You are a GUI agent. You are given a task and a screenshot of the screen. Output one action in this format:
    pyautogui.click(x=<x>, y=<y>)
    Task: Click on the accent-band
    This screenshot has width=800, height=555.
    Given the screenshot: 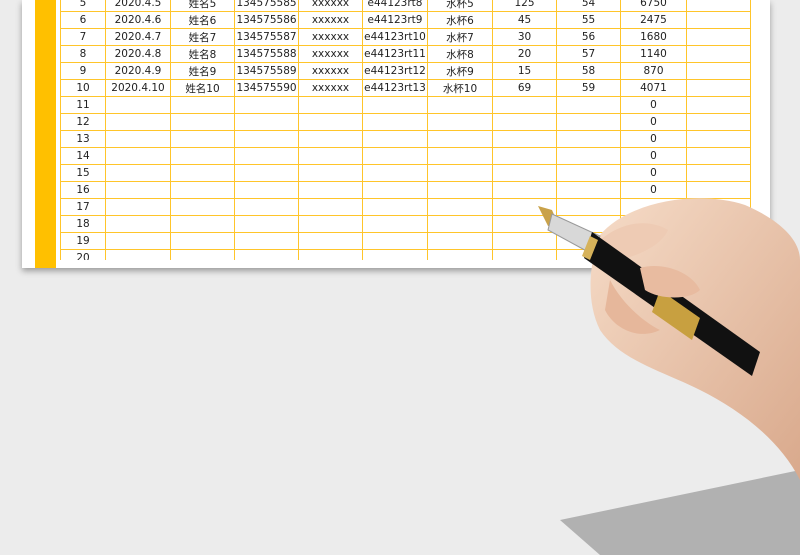 What is the action you would take?
    pyautogui.click(x=45, y=134)
    